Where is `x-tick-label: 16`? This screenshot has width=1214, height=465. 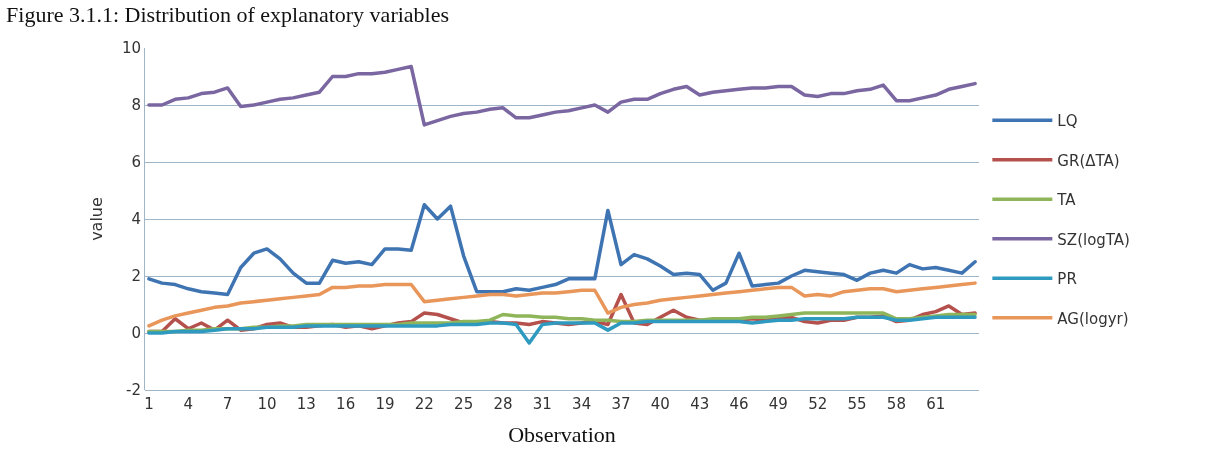
x-tick-label: 16 is located at coordinates (346, 404).